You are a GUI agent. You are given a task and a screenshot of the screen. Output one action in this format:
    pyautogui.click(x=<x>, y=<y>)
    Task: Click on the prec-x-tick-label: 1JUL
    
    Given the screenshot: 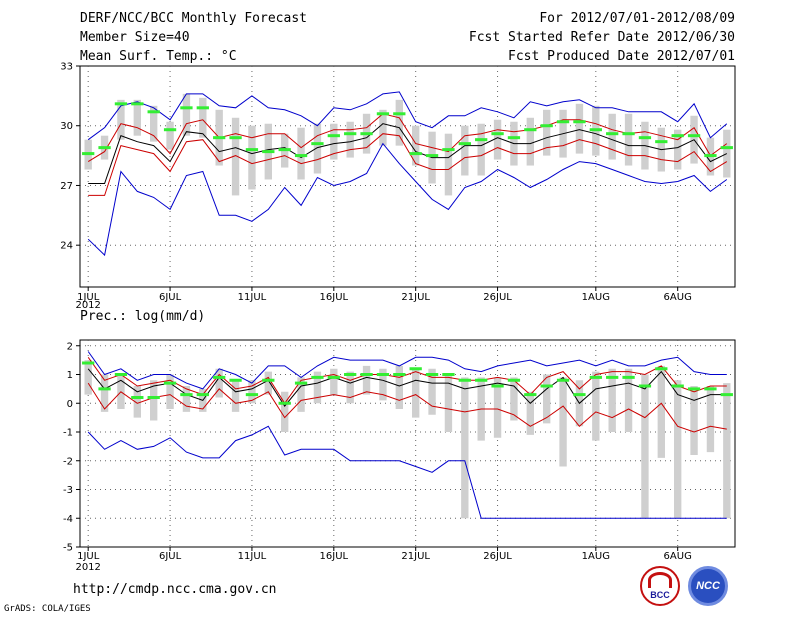 What is the action you would take?
    pyautogui.click(x=88, y=556)
    